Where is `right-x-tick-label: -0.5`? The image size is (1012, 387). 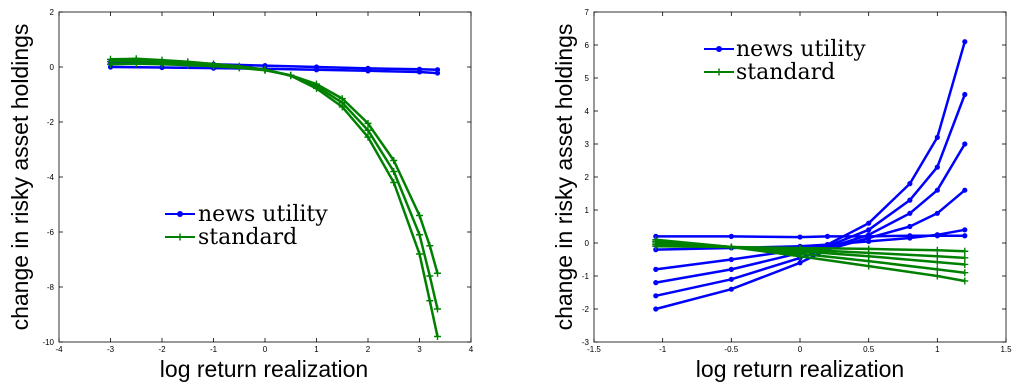 right-x-tick-label: -0.5 is located at coordinates (731, 349).